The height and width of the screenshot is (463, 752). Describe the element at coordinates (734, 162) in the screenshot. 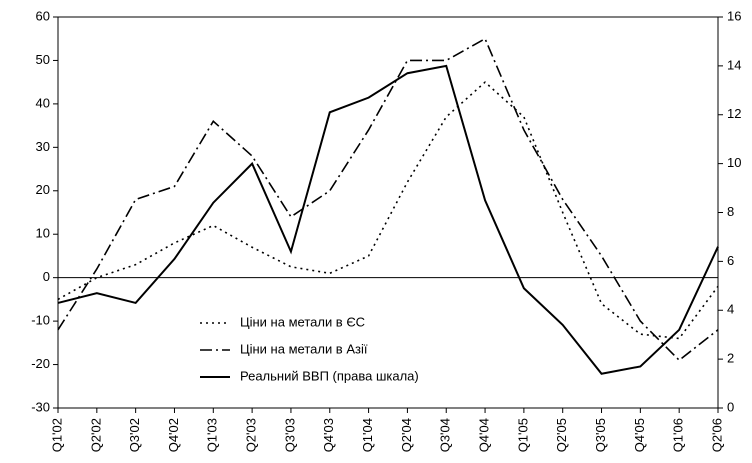

I see `y2-tick-label: 10` at that location.